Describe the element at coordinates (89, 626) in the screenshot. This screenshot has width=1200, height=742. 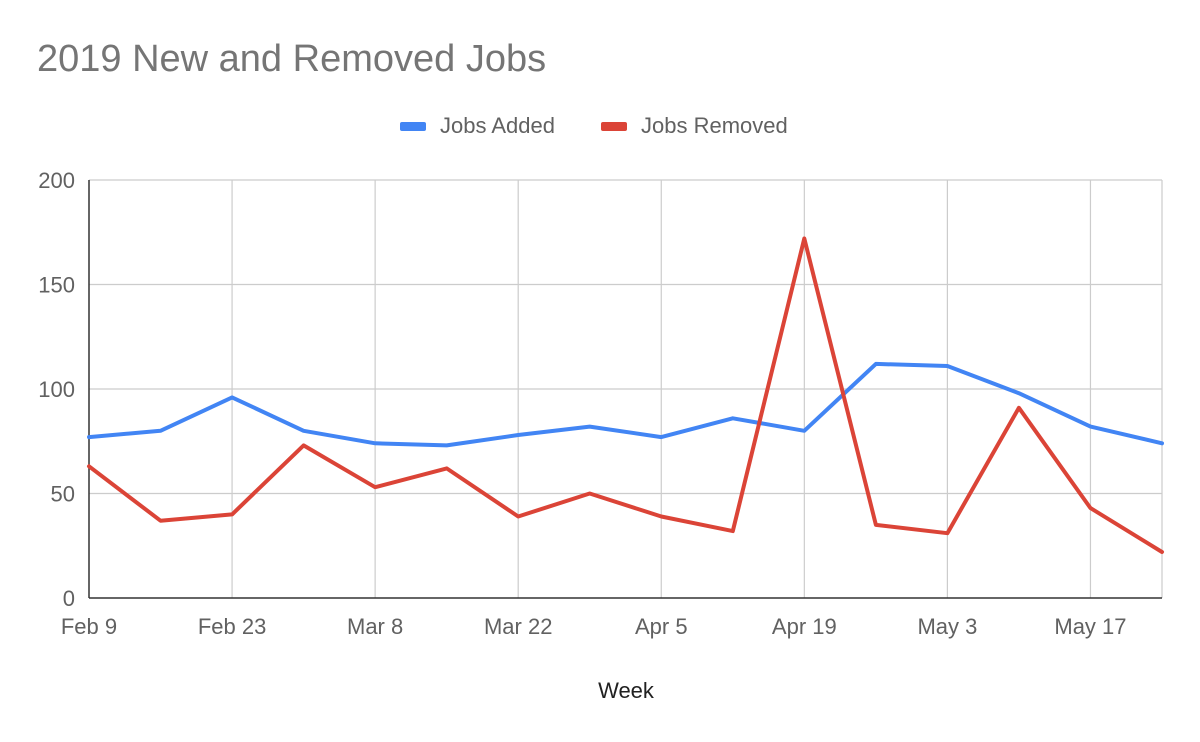
I see `x-tick-label: Feb 9` at that location.